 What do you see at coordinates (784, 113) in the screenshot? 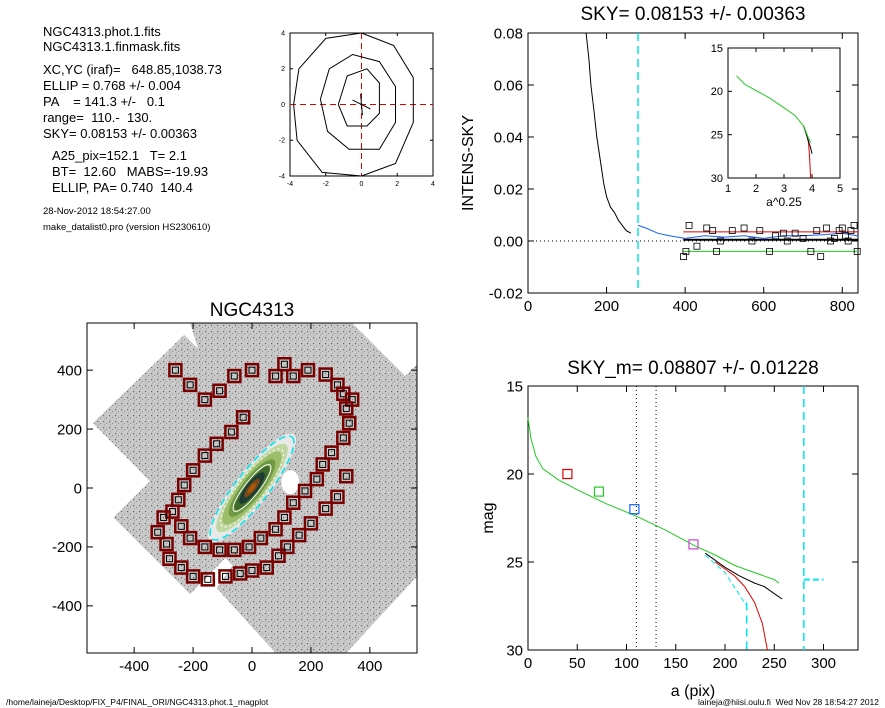
I see `inset-background` at bounding box center [784, 113].